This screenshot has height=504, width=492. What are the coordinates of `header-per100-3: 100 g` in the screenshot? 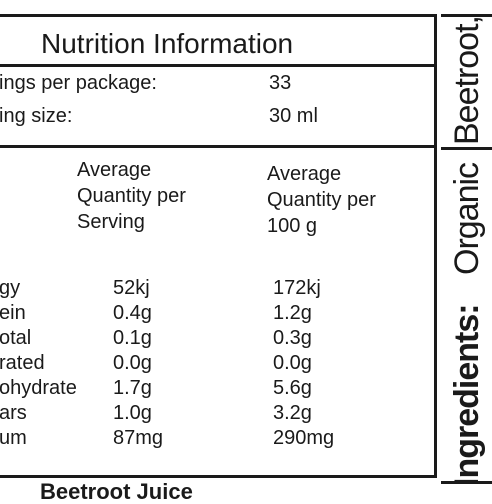 It's located at (292, 226).